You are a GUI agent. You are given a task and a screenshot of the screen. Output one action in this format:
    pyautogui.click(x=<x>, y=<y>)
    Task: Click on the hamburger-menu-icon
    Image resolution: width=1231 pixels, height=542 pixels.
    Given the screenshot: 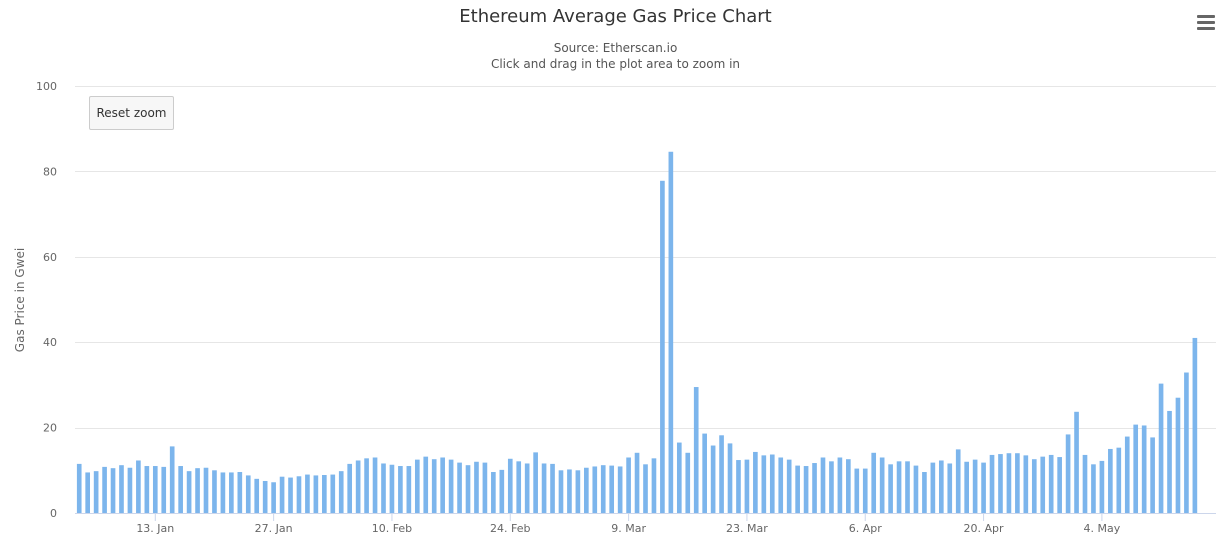 What is the action you would take?
    pyautogui.click(x=1206, y=22)
    